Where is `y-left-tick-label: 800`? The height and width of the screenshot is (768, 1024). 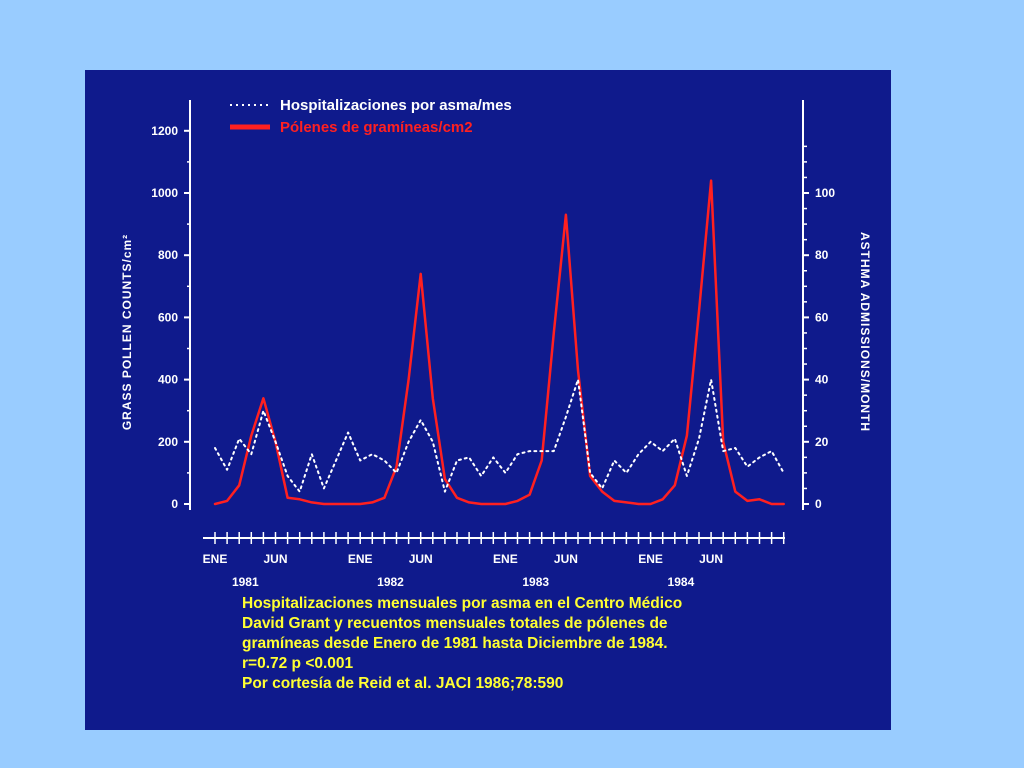
y-left-tick-label: 800 is located at coordinates (168, 255).